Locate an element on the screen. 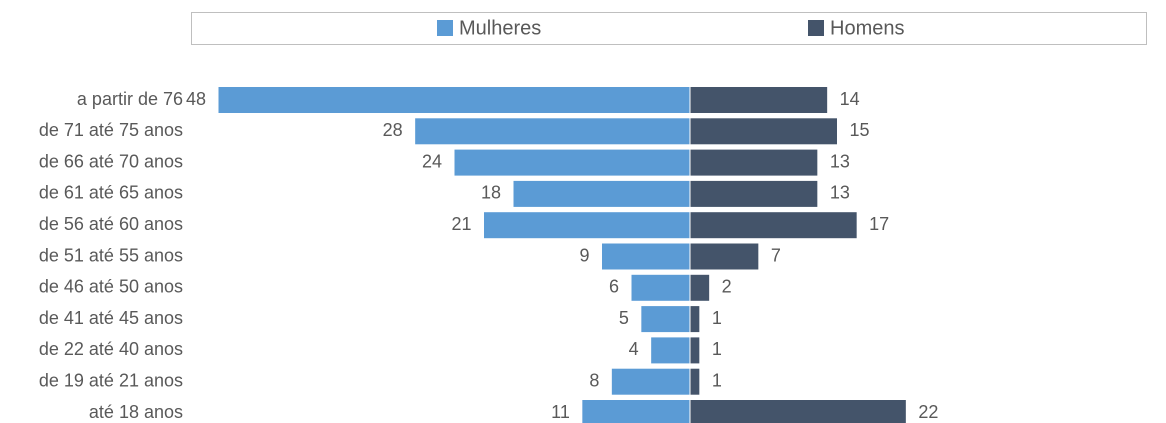 Image resolution: width=1166 pixels, height=423 pixels. category-label: de 41 até 45 anos is located at coordinates (111, 318).